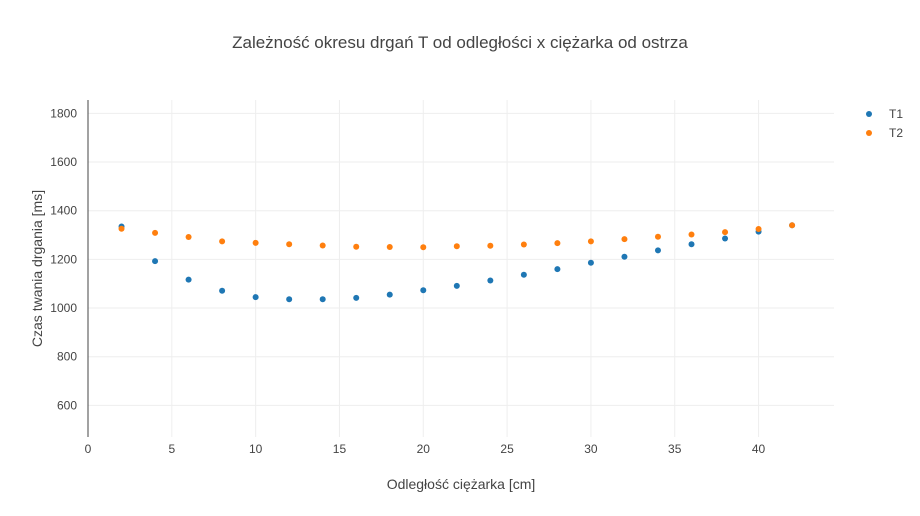 Image resolution: width=920 pixels, height=516 pixels. What do you see at coordinates (63, 211) in the screenshot?
I see `y-tick-label: 1400` at bounding box center [63, 211].